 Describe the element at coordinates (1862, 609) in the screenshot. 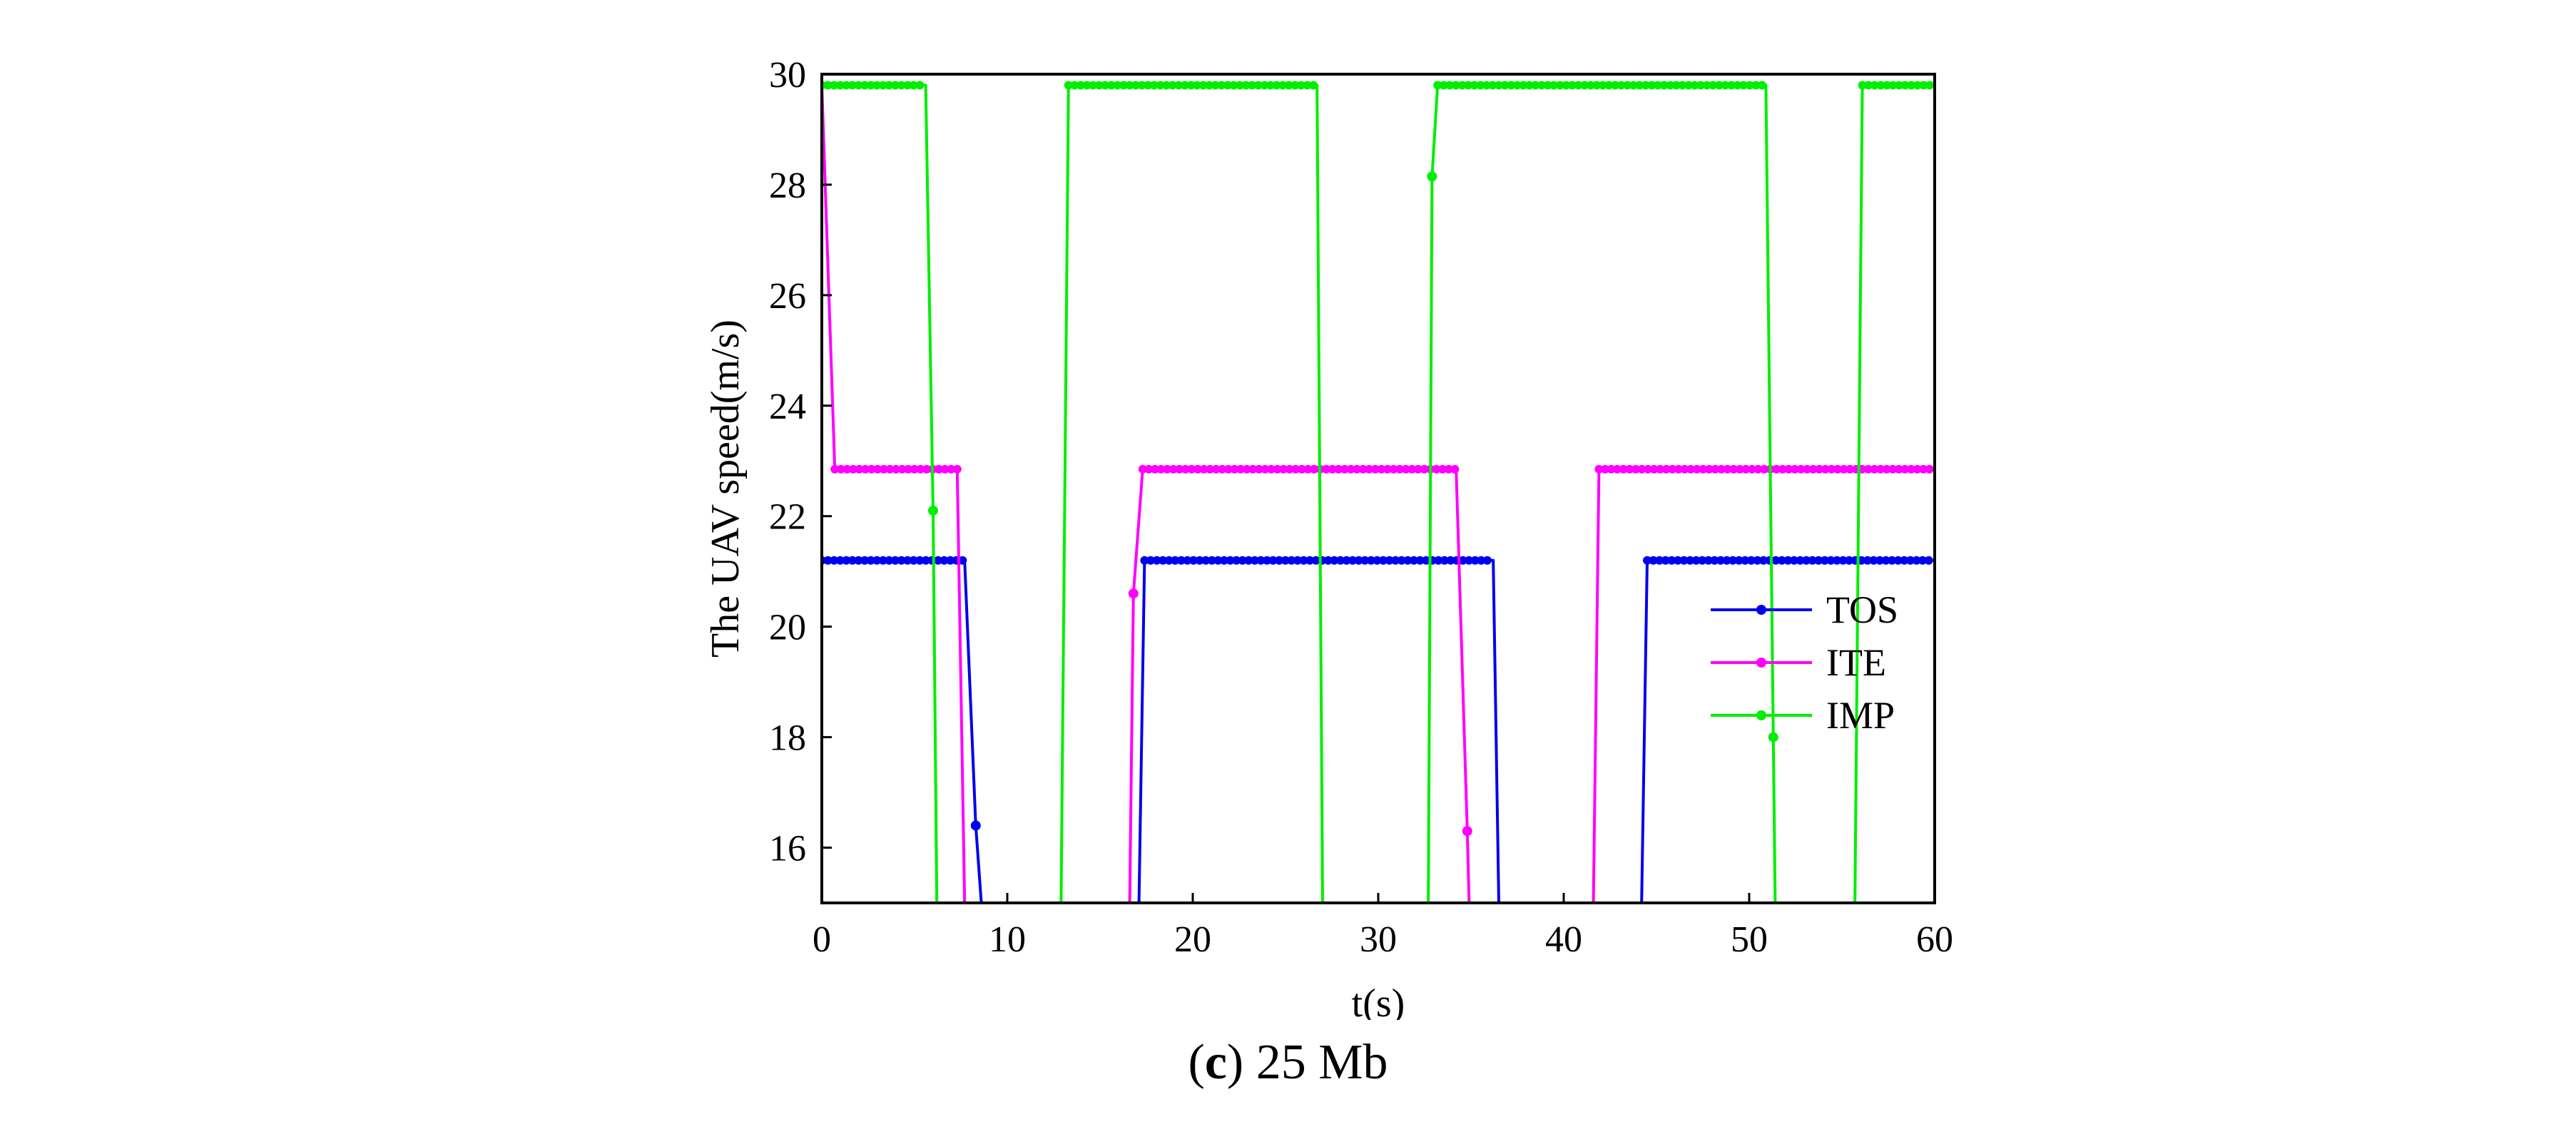

I see `legend-label: TOS` at that location.